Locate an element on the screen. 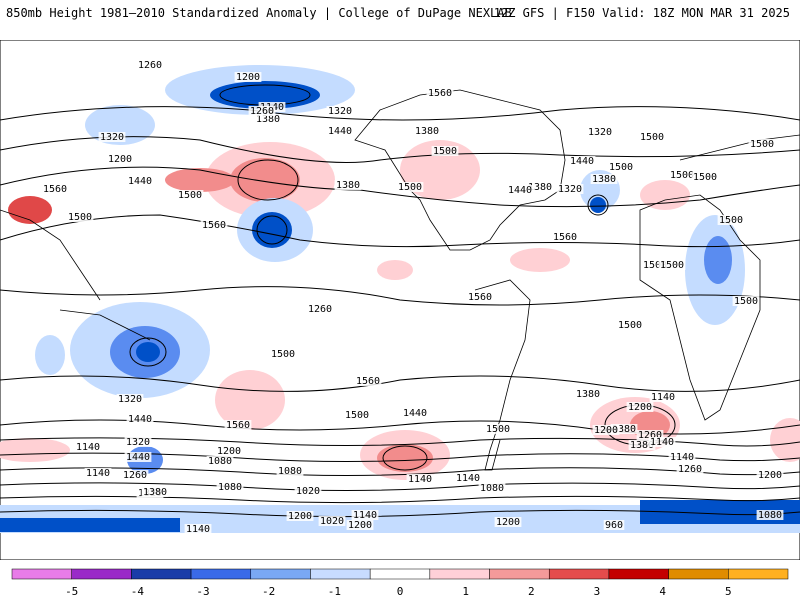 The height and width of the screenshot is (600, 800). colorbar-tick-label: 2 is located at coordinates (531, 591).